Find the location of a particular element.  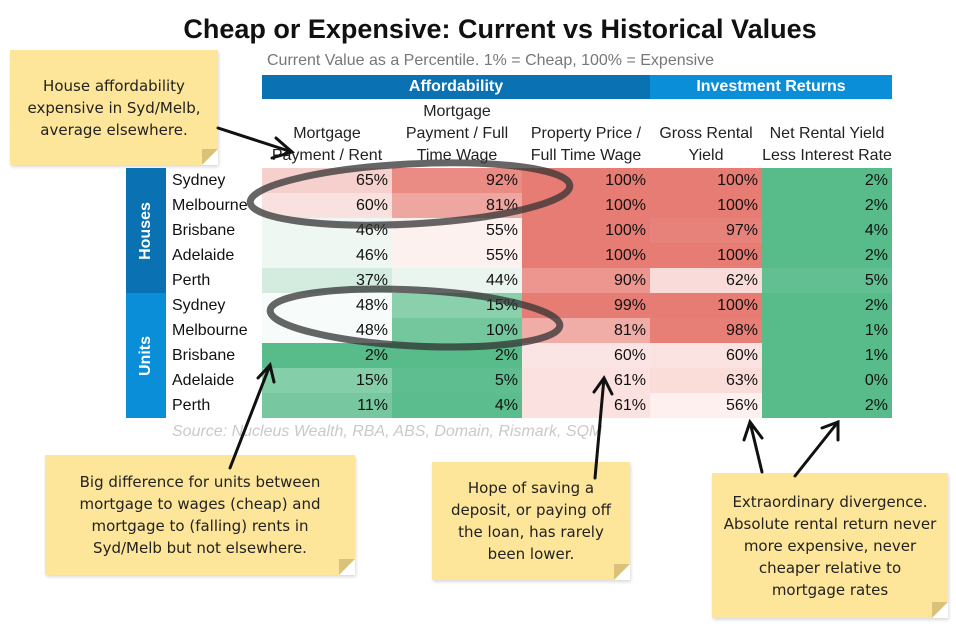

heatmap-cell: 44% is located at coordinates (457, 280).